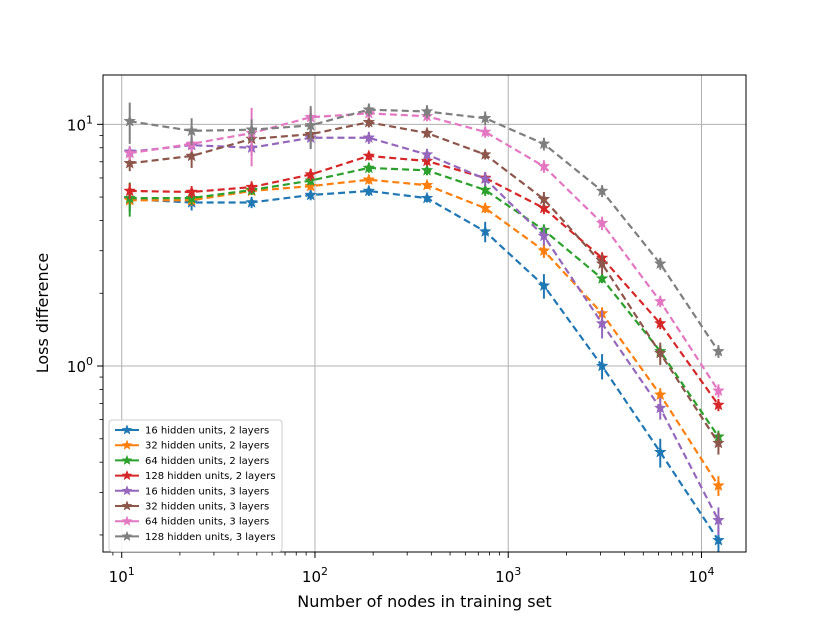  I want to click on legend-label: 32 hidden units, 3 layers, so click(207, 507).